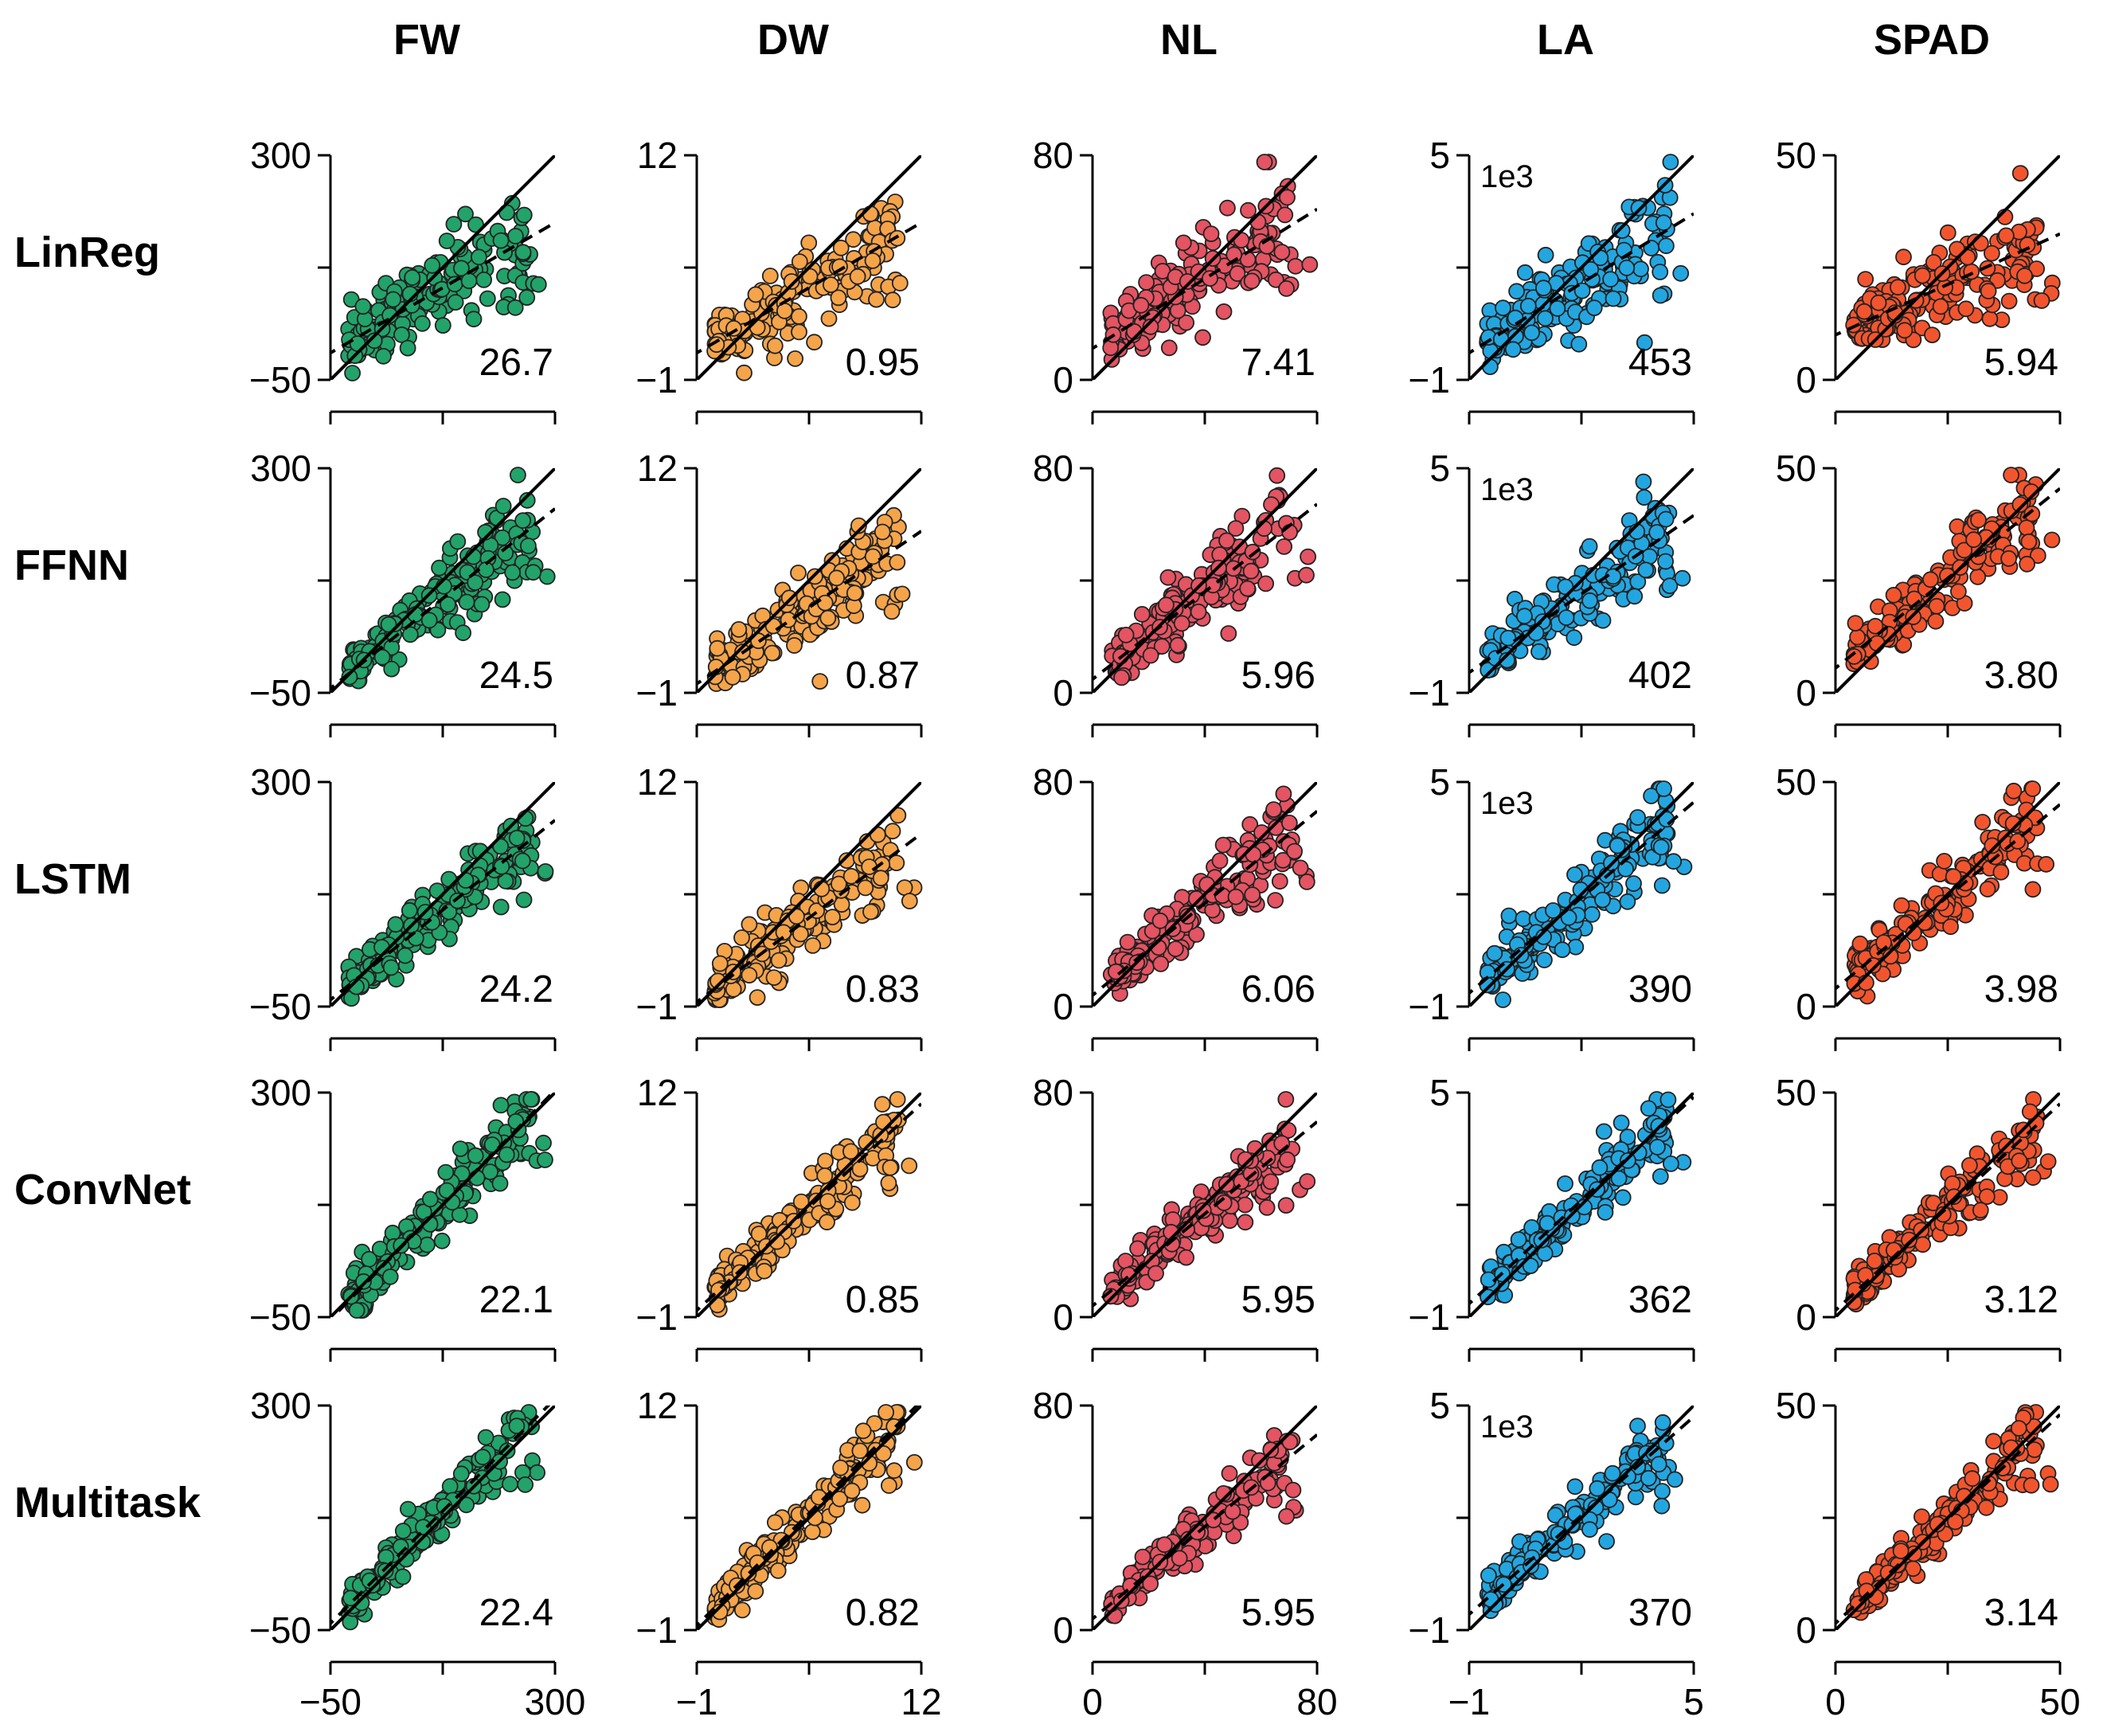 The image size is (2107, 1736). I want to click on row-title-linreg: LinReg, so click(87, 253).